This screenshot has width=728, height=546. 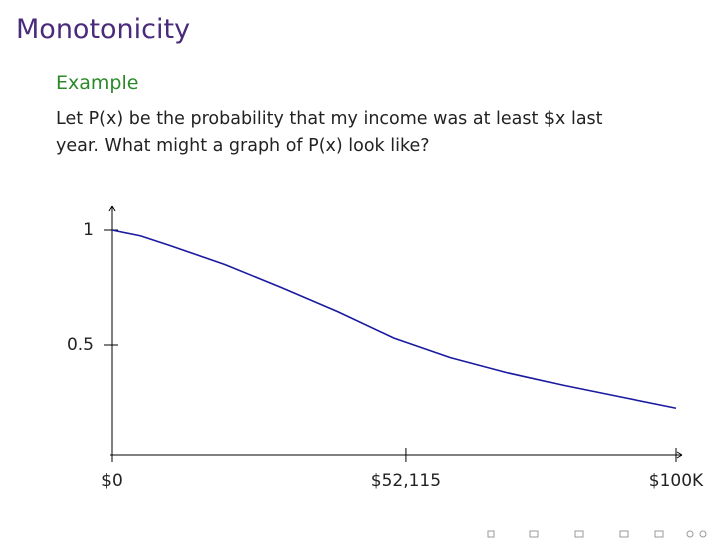 What do you see at coordinates (597, 534) in the screenshot?
I see `nav-icons` at bounding box center [597, 534].